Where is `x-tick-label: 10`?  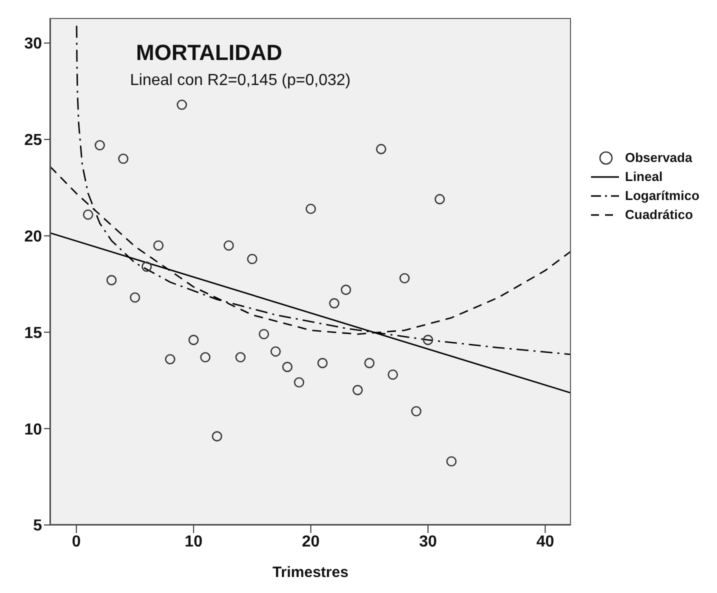
x-tick-label: 10 is located at coordinates (193, 541).